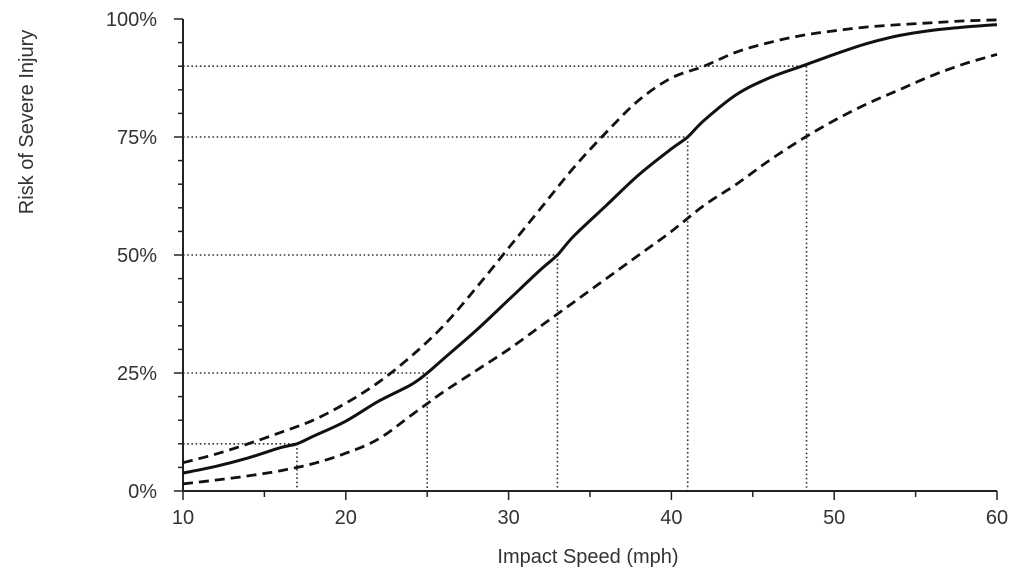  What do you see at coordinates (587, 557) in the screenshot?
I see `x-axis-title: Impact Speed (mph)` at bounding box center [587, 557].